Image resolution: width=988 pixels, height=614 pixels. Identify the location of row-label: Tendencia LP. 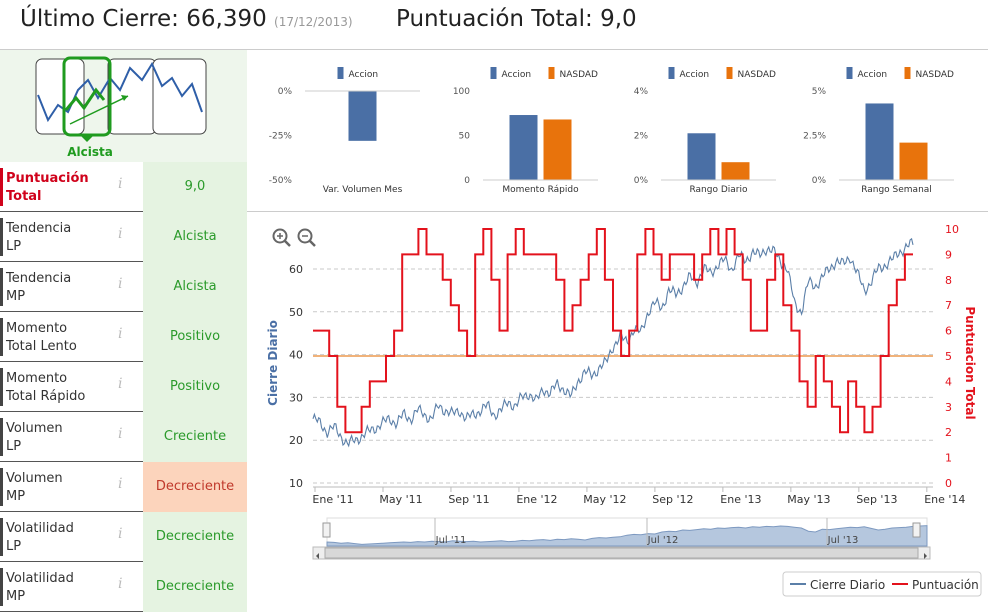
(61, 238).